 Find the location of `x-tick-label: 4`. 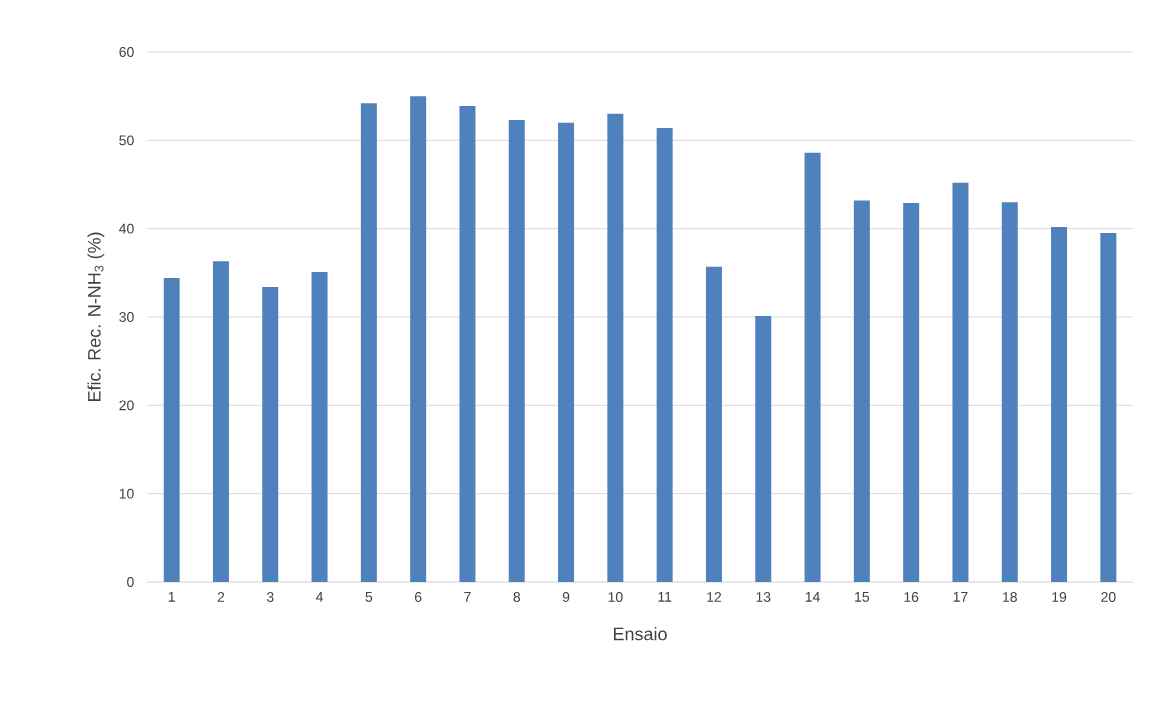

x-tick-label: 4 is located at coordinates (319, 597).